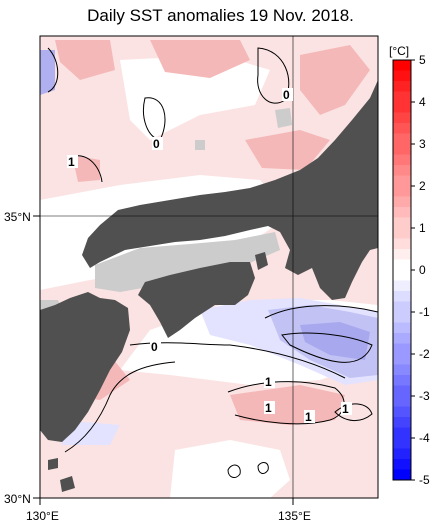  What do you see at coordinates (195, 97) in the screenshot?
I see `anomaly-zero-region-north` at bounding box center [195, 97].